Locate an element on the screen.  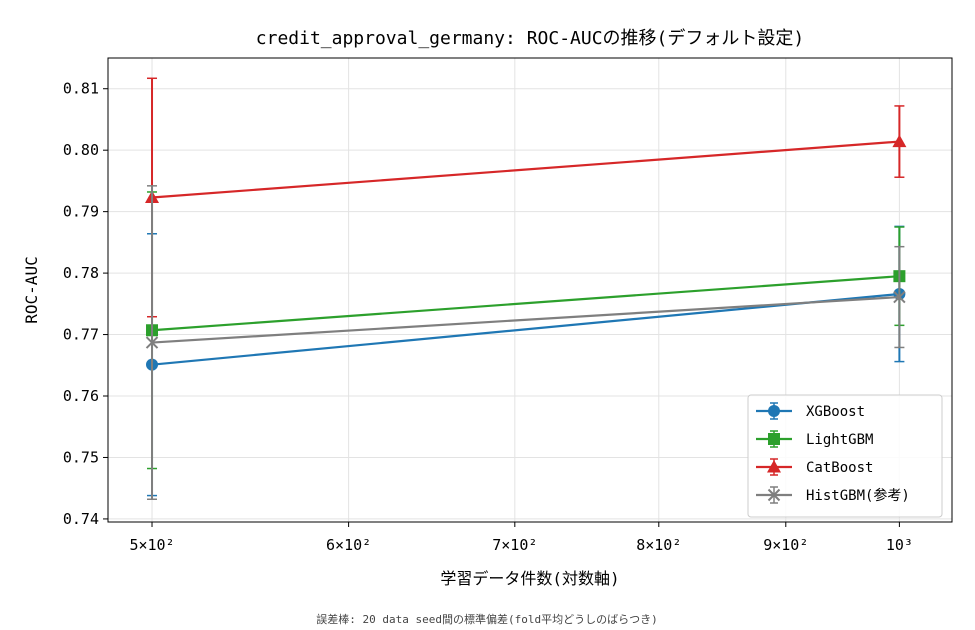
x-tick-label: 8×10² is located at coordinates (658, 545).